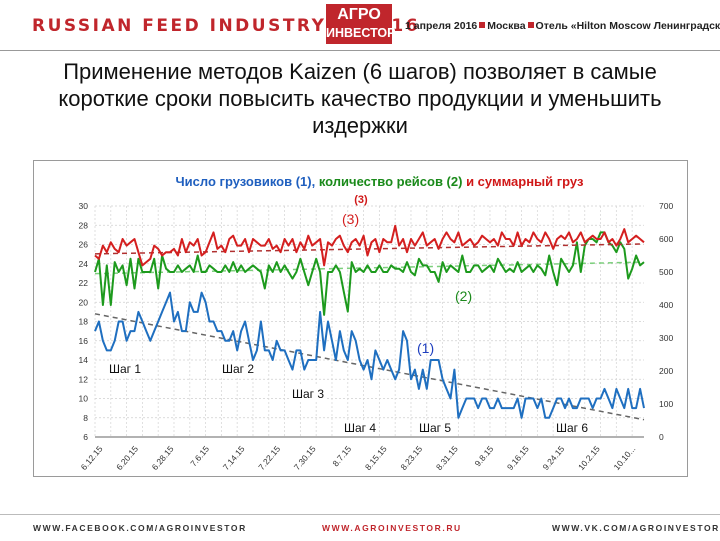  I want to click on event-city: Москва, so click(506, 26).